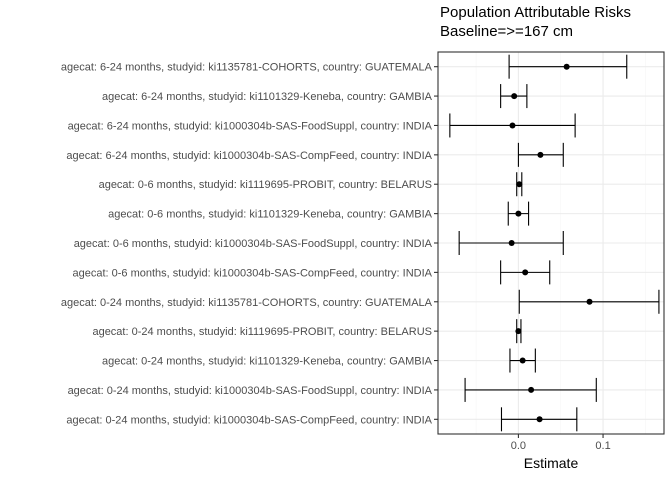 The width and height of the screenshot is (672, 480). I want to click on chart-title: Population Attributable Risks, so click(535, 12).